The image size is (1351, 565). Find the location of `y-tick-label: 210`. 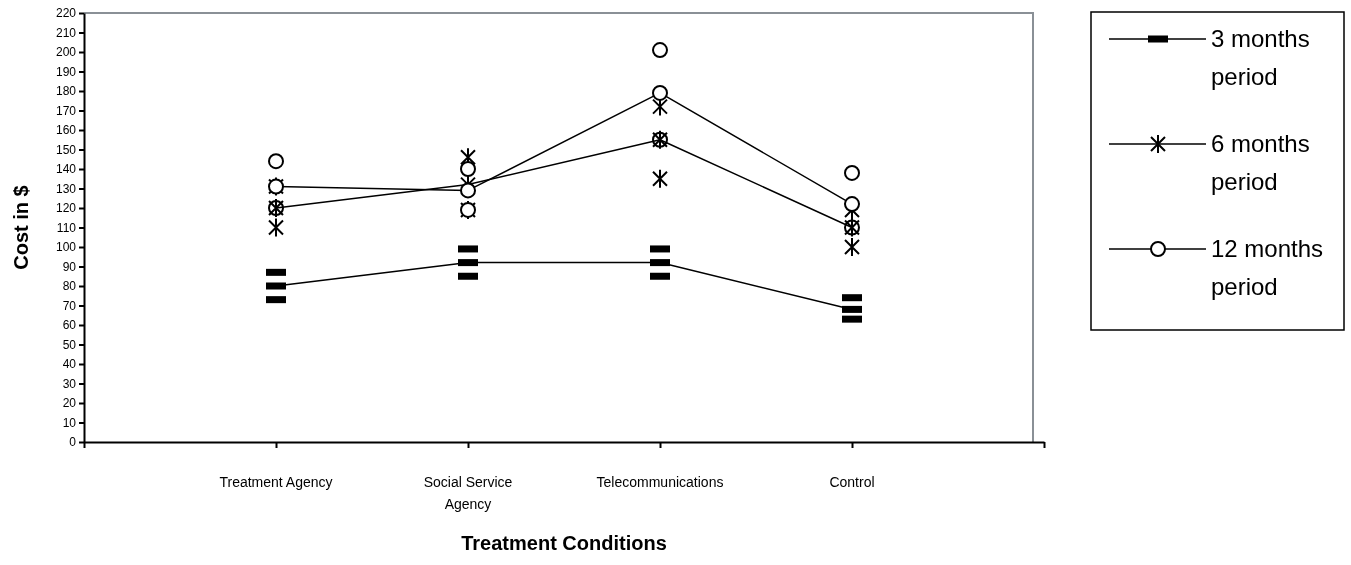

y-tick-label: 210 is located at coordinates (66, 32).